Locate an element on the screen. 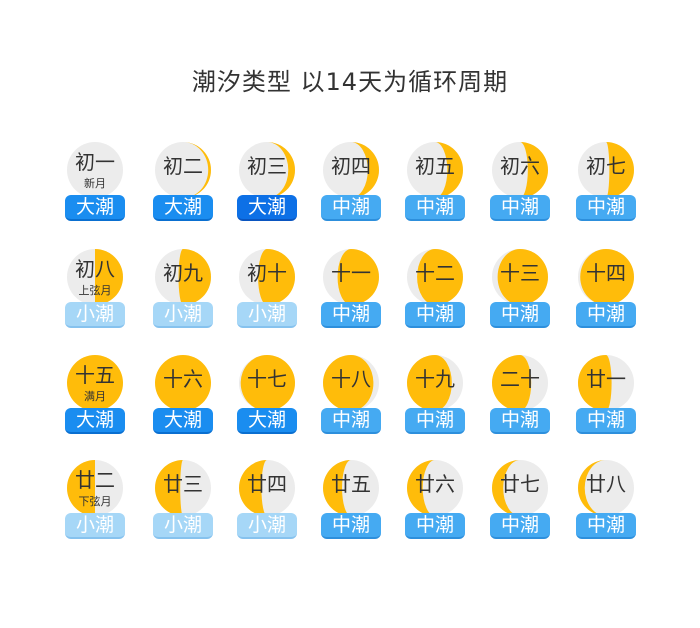 The height and width of the screenshot is (628, 700). lunar-day-cell: 二十 中潮 is located at coordinates (520, 401).